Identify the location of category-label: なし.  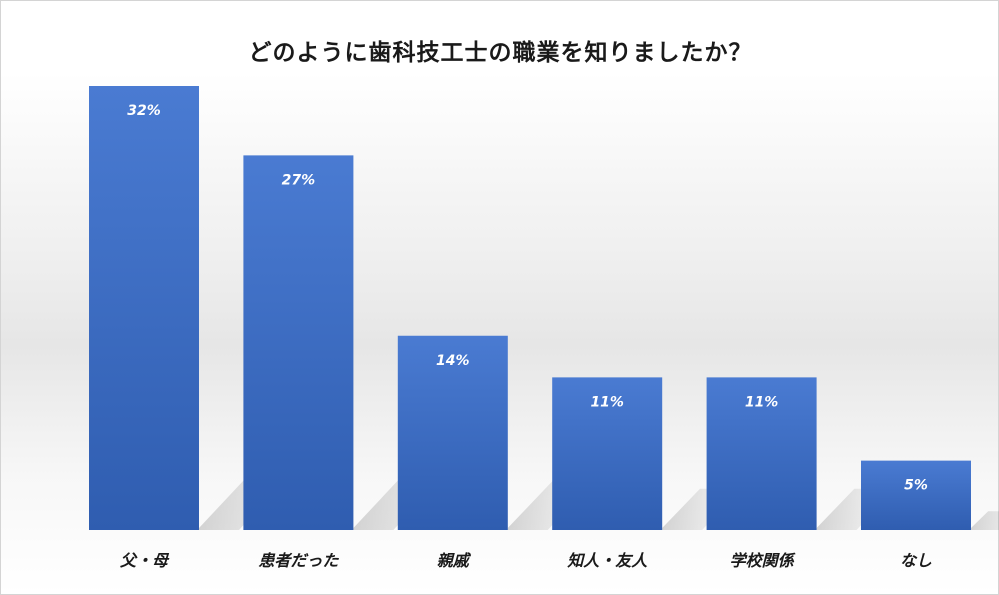
(916, 560).